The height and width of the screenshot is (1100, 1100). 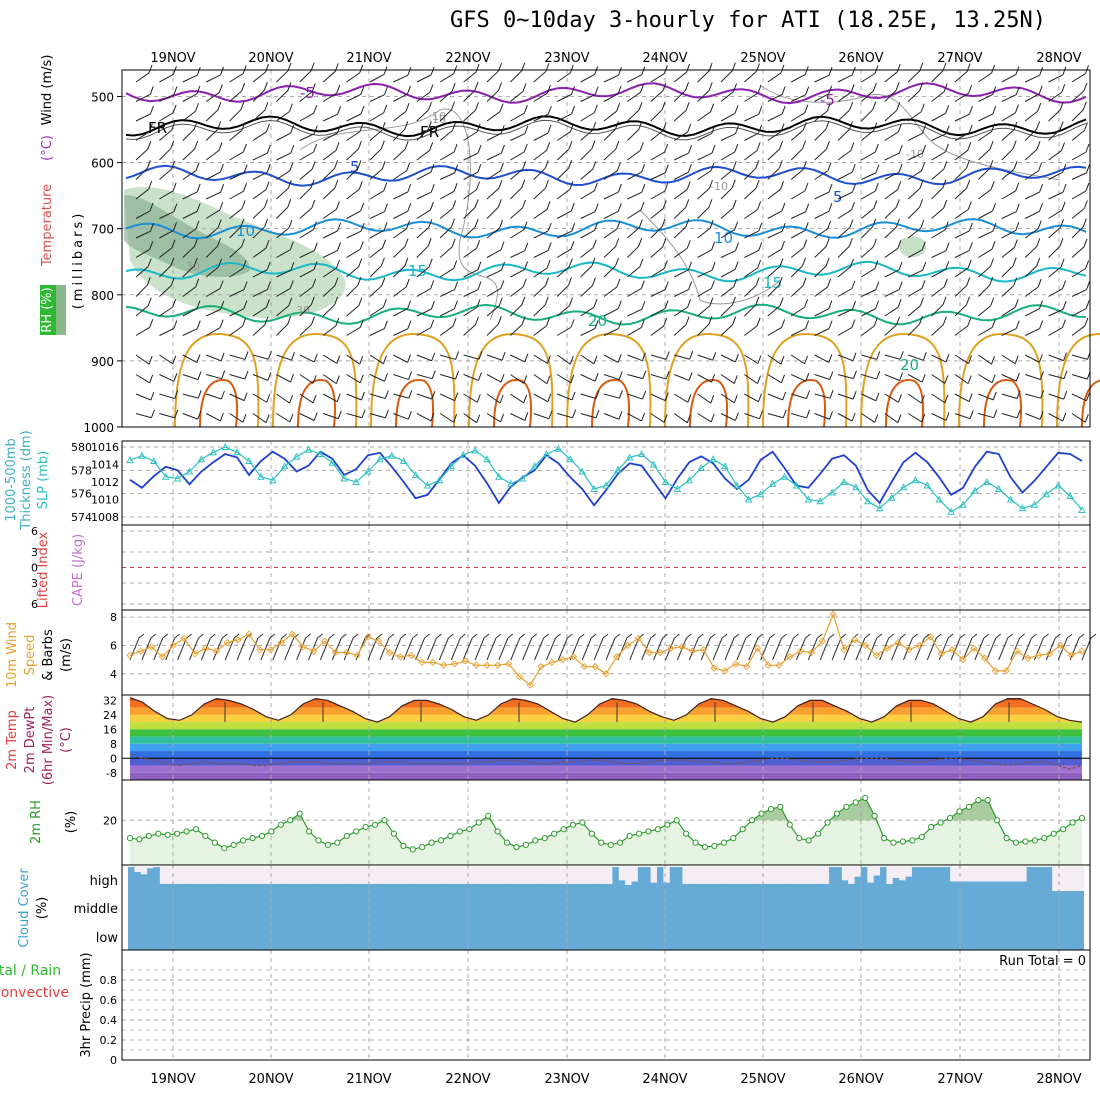 What do you see at coordinates (30, 655) in the screenshot?
I see `y-axis-label: Speed` at bounding box center [30, 655].